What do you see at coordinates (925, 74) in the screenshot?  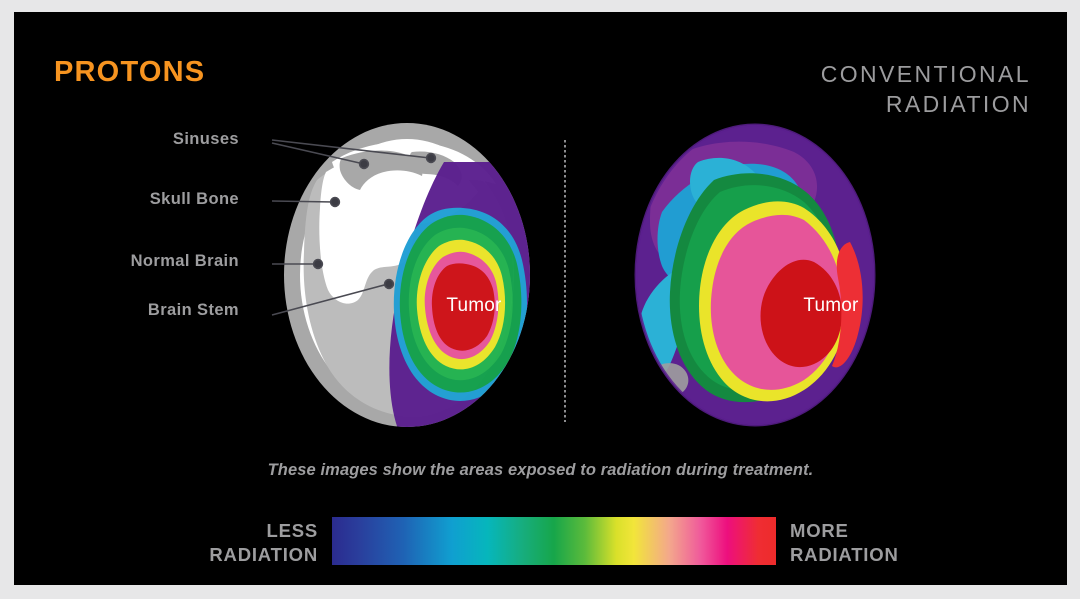 I see `conventional-title-line1: CONVENTIONAL` at bounding box center [925, 74].